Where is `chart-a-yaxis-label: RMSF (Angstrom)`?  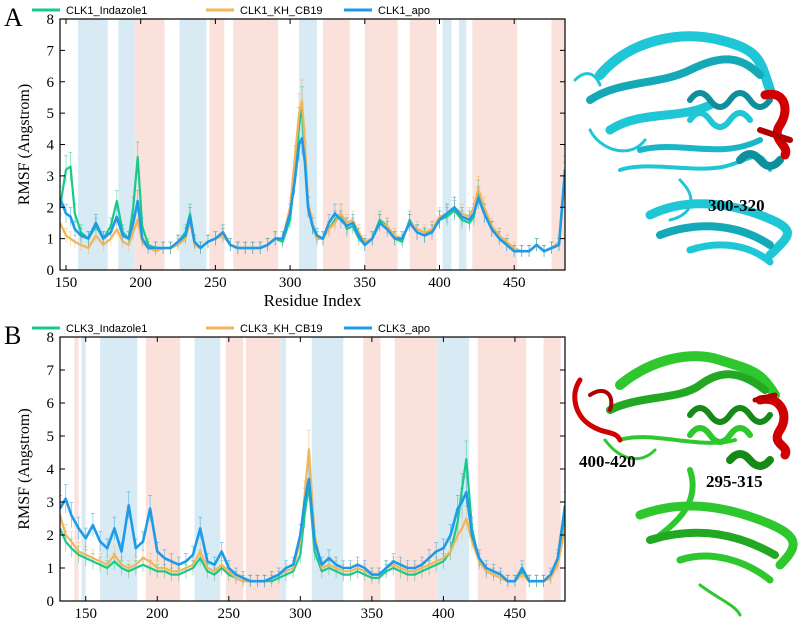 chart-a-yaxis-label: RMSF (Angstrom) is located at coordinates (24, 144).